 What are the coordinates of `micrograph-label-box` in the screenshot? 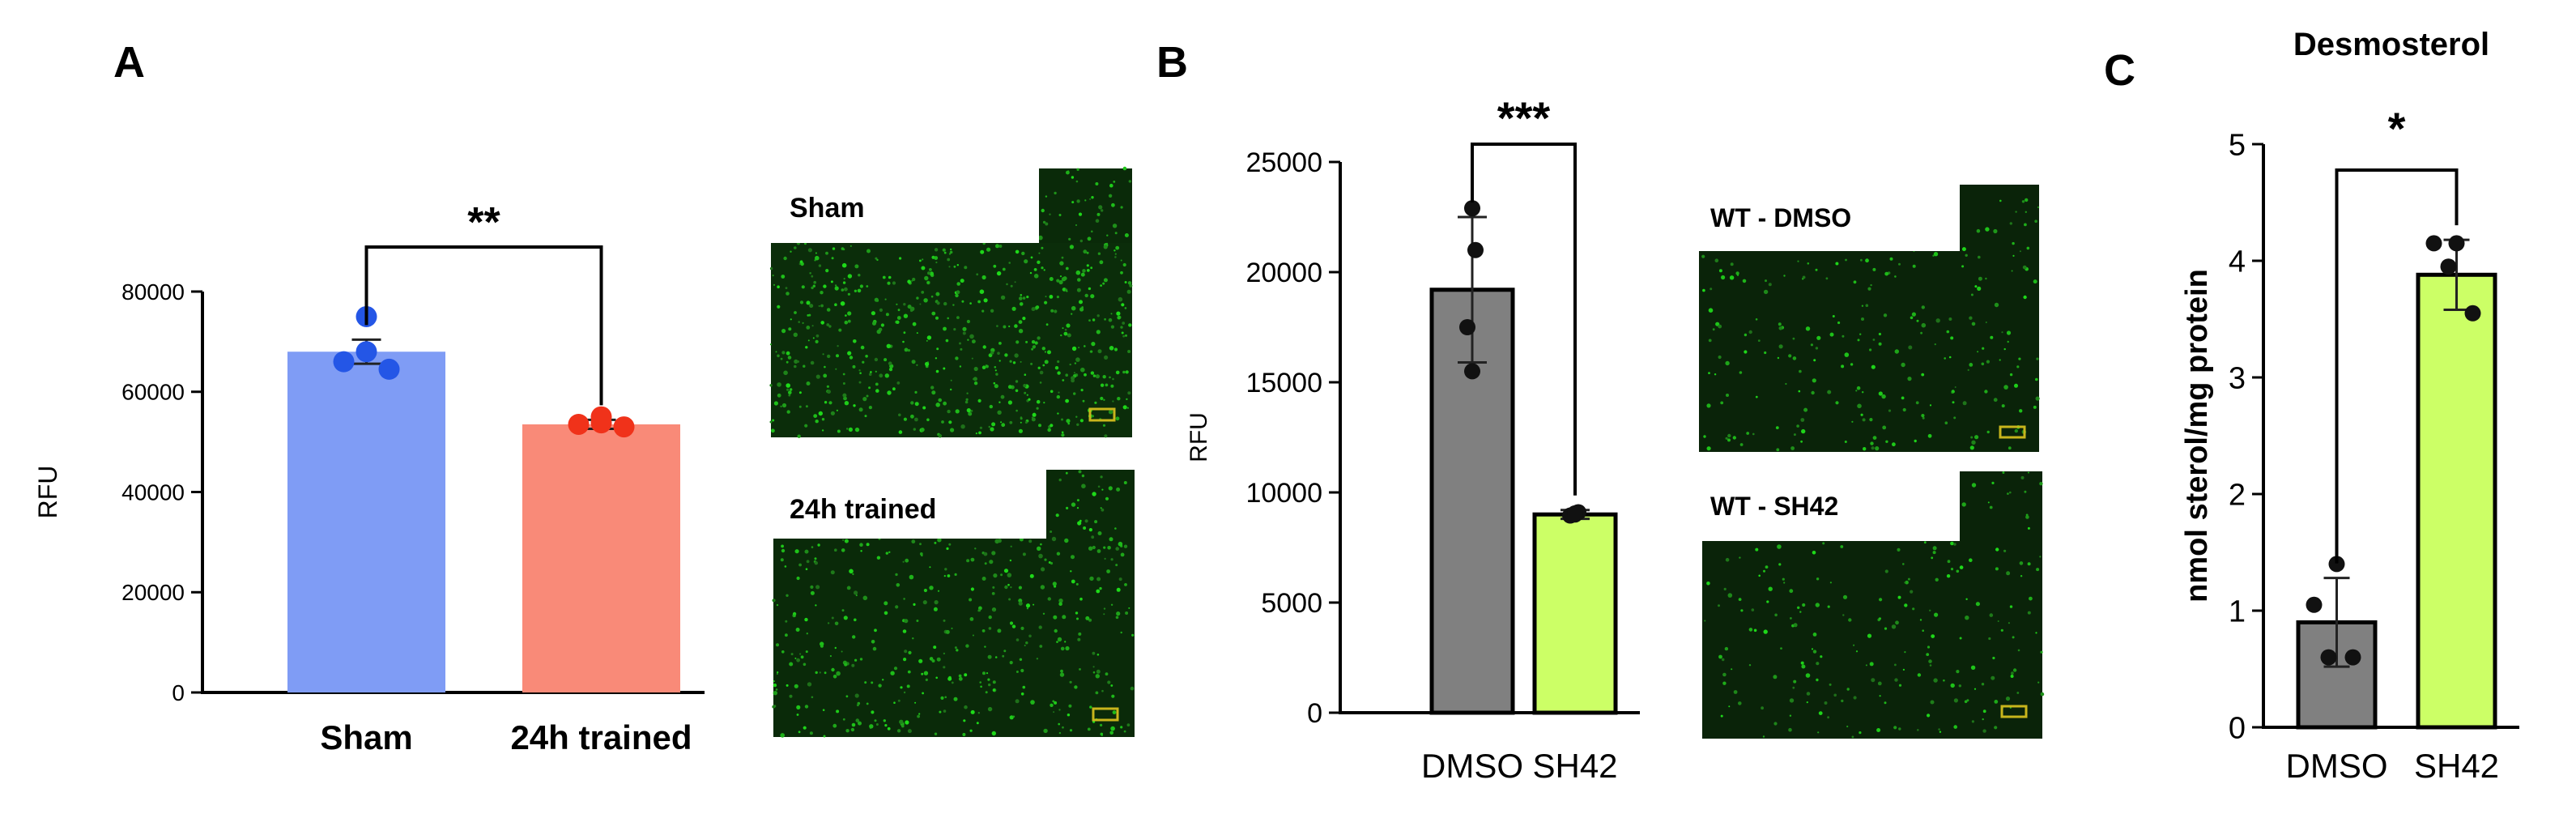 It's located at (1829, 218).